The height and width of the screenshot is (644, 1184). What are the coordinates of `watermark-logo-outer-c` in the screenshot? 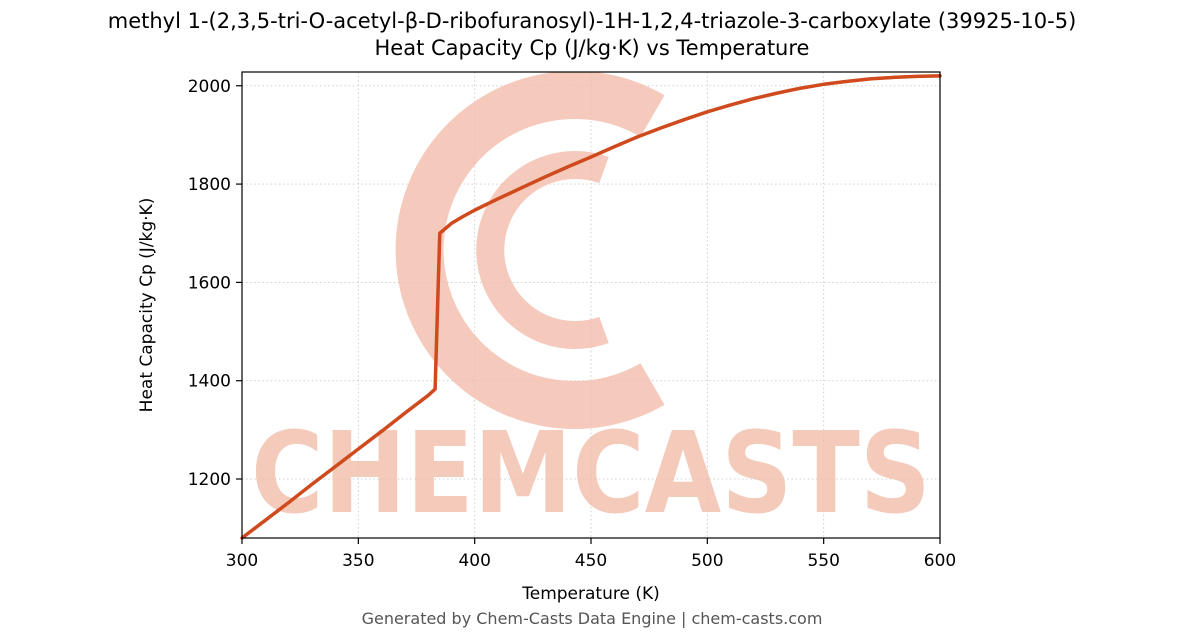 It's located at (530, 250).